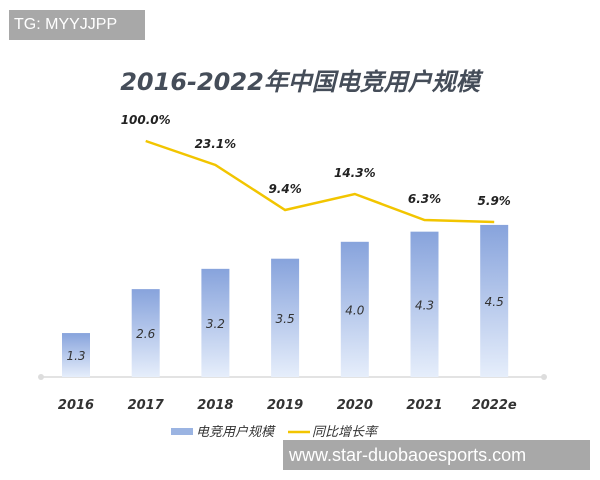  Describe the element at coordinates (76, 405) in the screenshot. I see `x-tick-label: 2016` at that location.